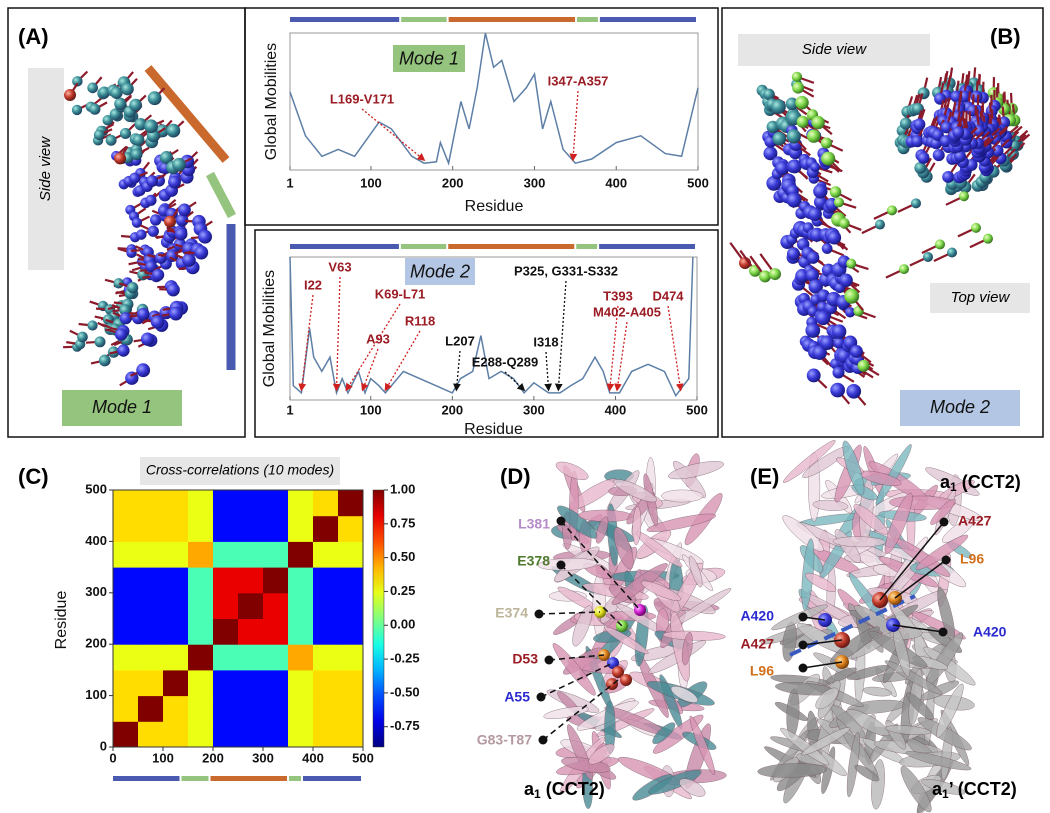 This screenshot has height=813, width=1050. Describe the element at coordinates (263, 757) in the screenshot. I see `x-tick-label: 300` at that location.